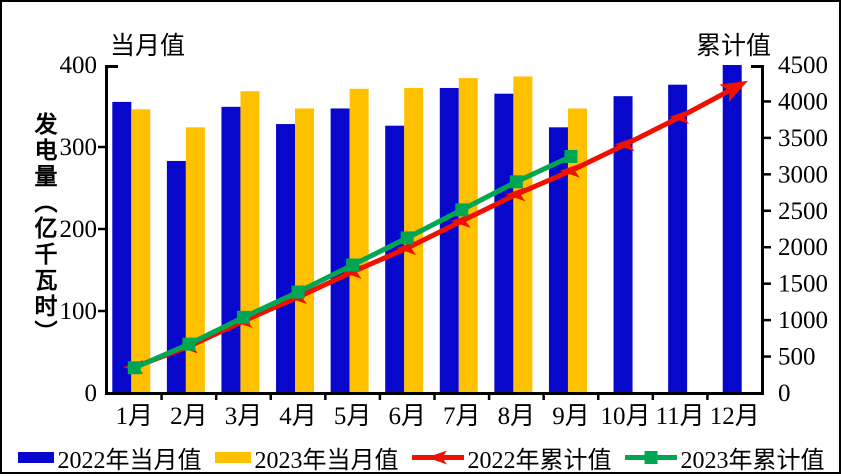 The image size is (841, 476). I want to click on right-axis-tick-label: 0, so click(784, 393).